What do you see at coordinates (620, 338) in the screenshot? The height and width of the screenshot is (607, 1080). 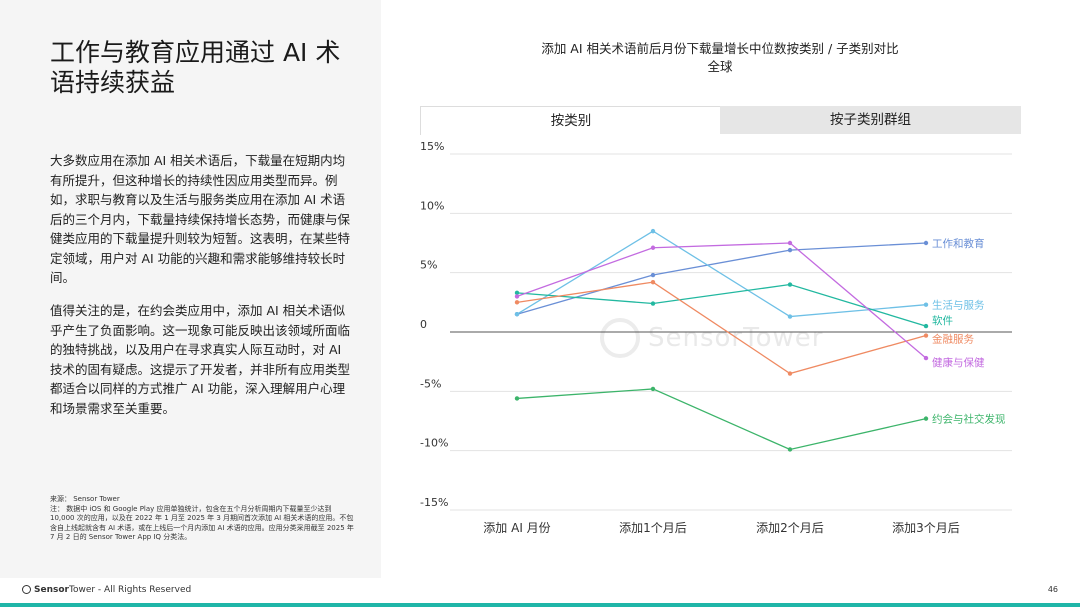 I see `watermark-logo-icon` at bounding box center [620, 338].